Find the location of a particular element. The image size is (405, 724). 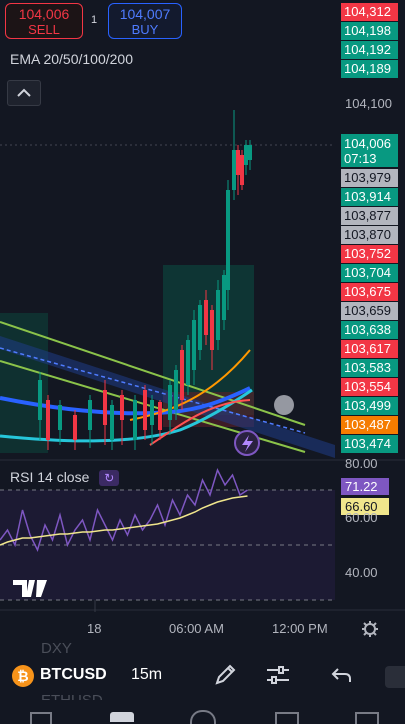

menu-icon is located at coordinates (367, 718).